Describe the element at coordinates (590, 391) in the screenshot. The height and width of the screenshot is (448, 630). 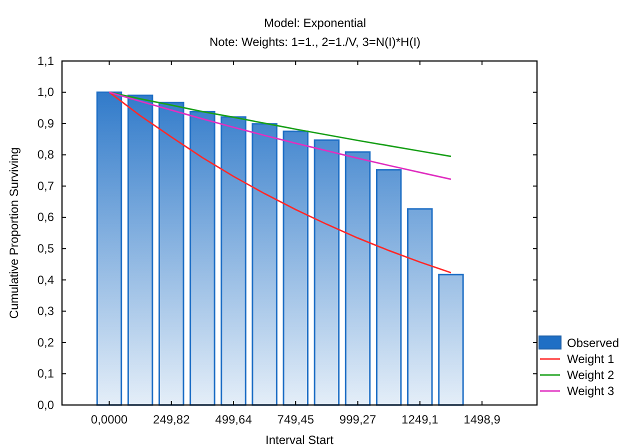
I see `legend-label: Weight 3` at that location.